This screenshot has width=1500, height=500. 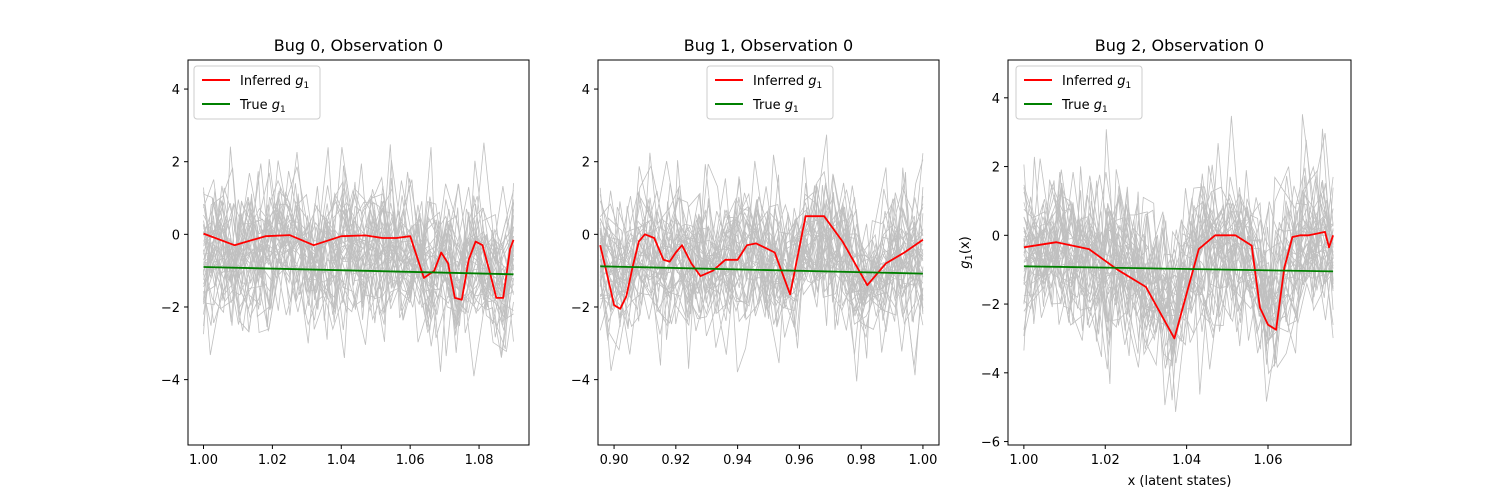 I want to click on subplot-title: Bug 1, Observation 0, so click(x=768, y=45).